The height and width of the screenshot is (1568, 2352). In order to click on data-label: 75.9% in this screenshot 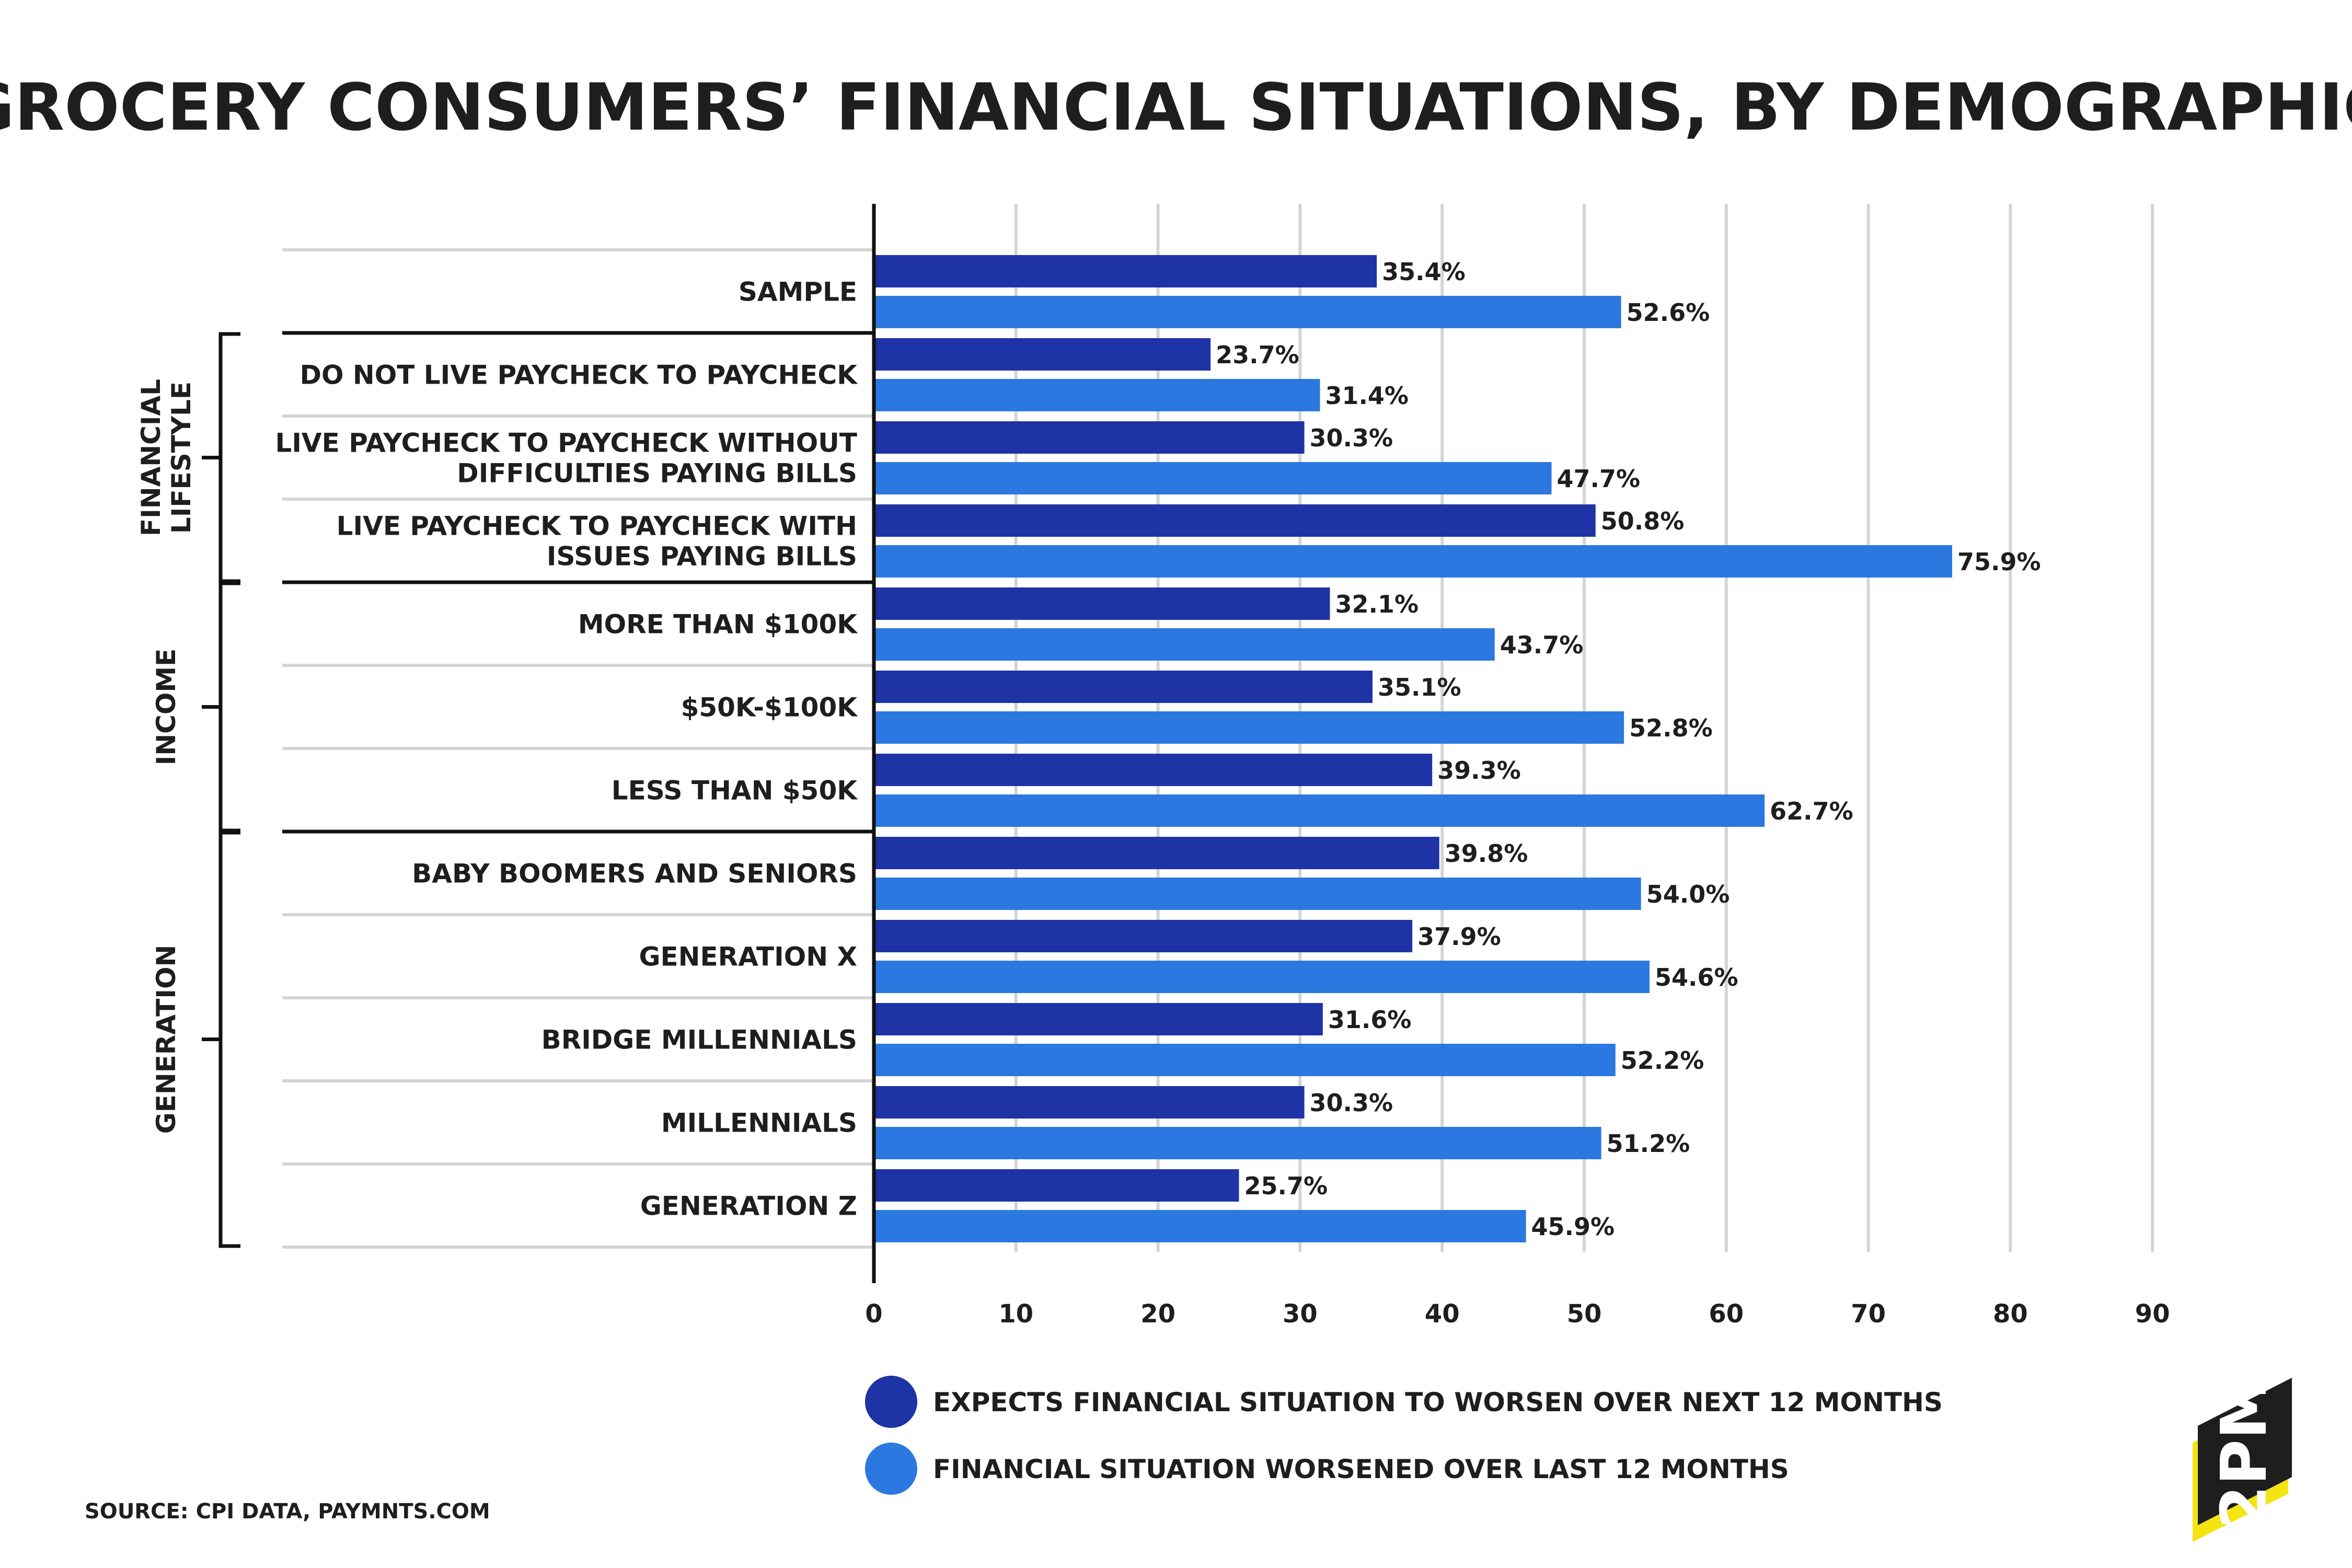, I will do `click(1999, 562)`.